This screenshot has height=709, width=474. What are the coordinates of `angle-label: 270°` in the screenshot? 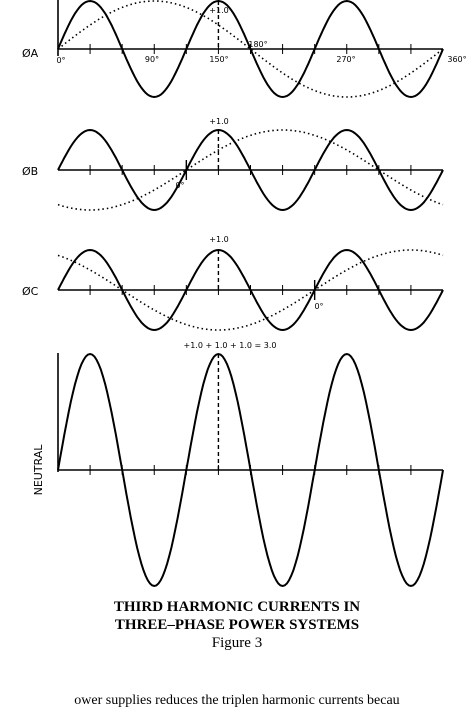 It's located at (345, 59).